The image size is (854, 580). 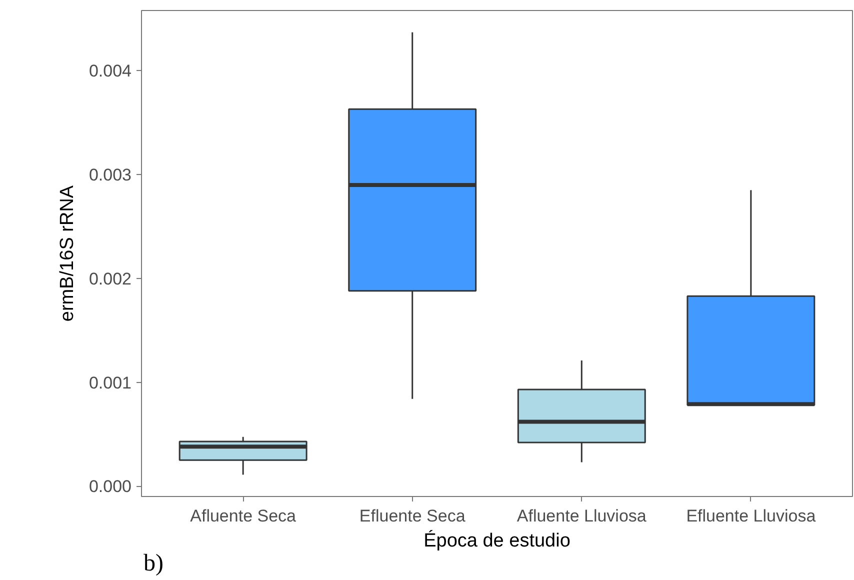 I want to click on text: b), so click(x=154, y=563).